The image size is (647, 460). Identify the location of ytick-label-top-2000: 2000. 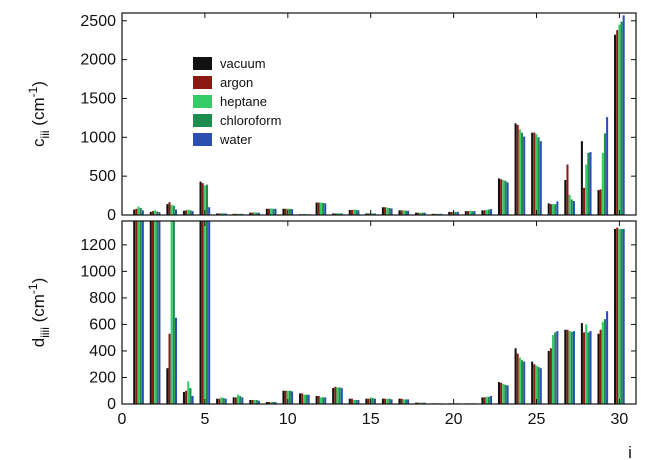
(98, 60).